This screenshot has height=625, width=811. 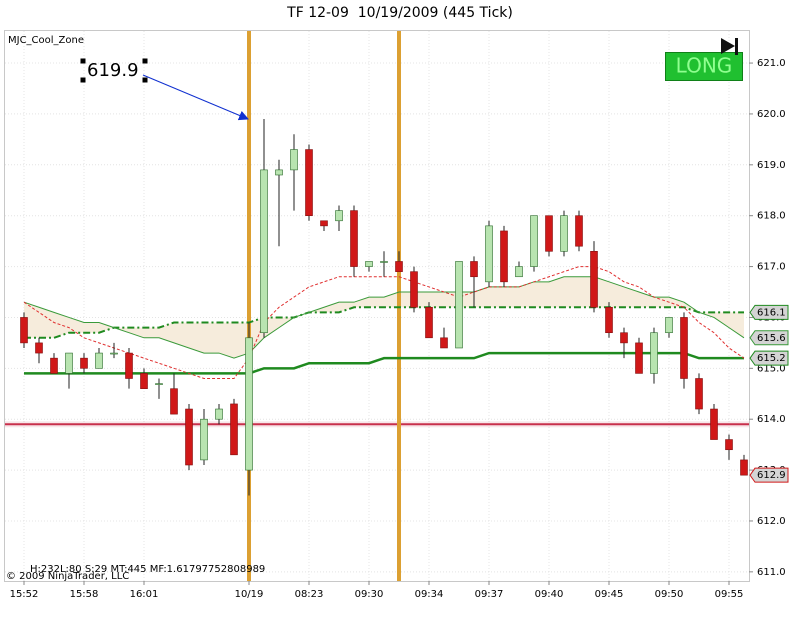 I want to click on x-tick-label: 09:55, so click(x=729, y=594).